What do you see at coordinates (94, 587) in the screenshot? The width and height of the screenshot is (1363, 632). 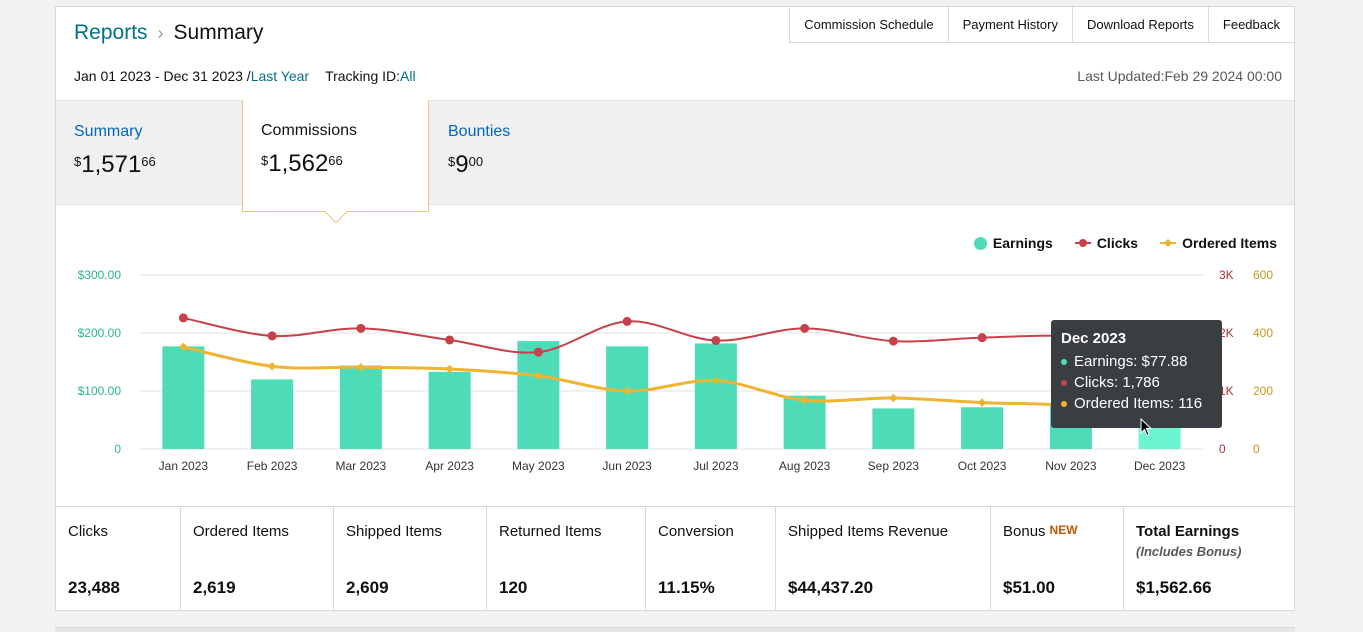 I see `metric-value: 23,488` at bounding box center [94, 587].